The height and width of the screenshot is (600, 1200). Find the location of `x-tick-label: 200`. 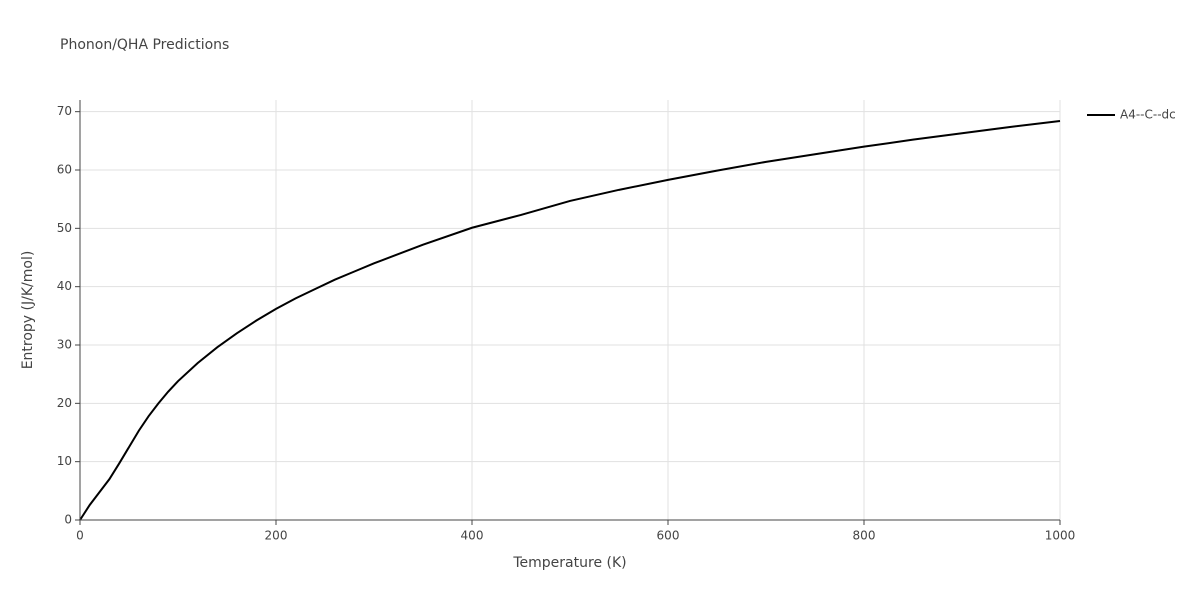

x-tick-label: 200 is located at coordinates (276, 536).